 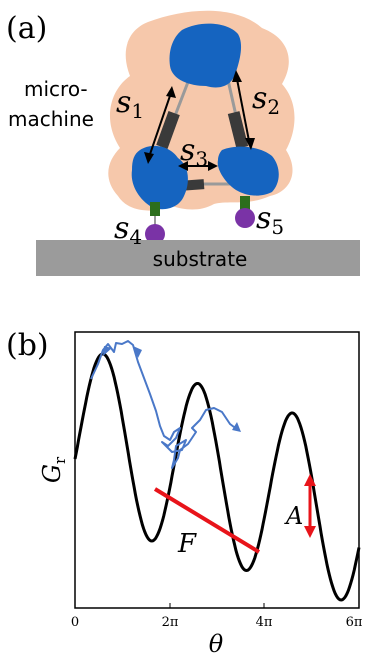 What do you see at coordinates (171, 92) in the screenshot?
I see `arrow-s1-head-top` at bounding box center [171, 92].